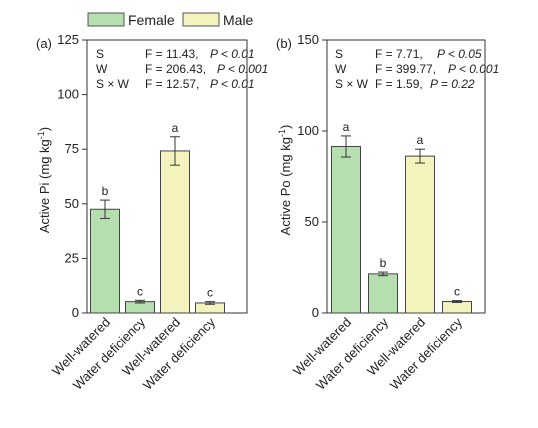 Image resolution: width=538 pixels, height=428 pixels. I want to click on y-tick-label: 25, so click(72, 257).